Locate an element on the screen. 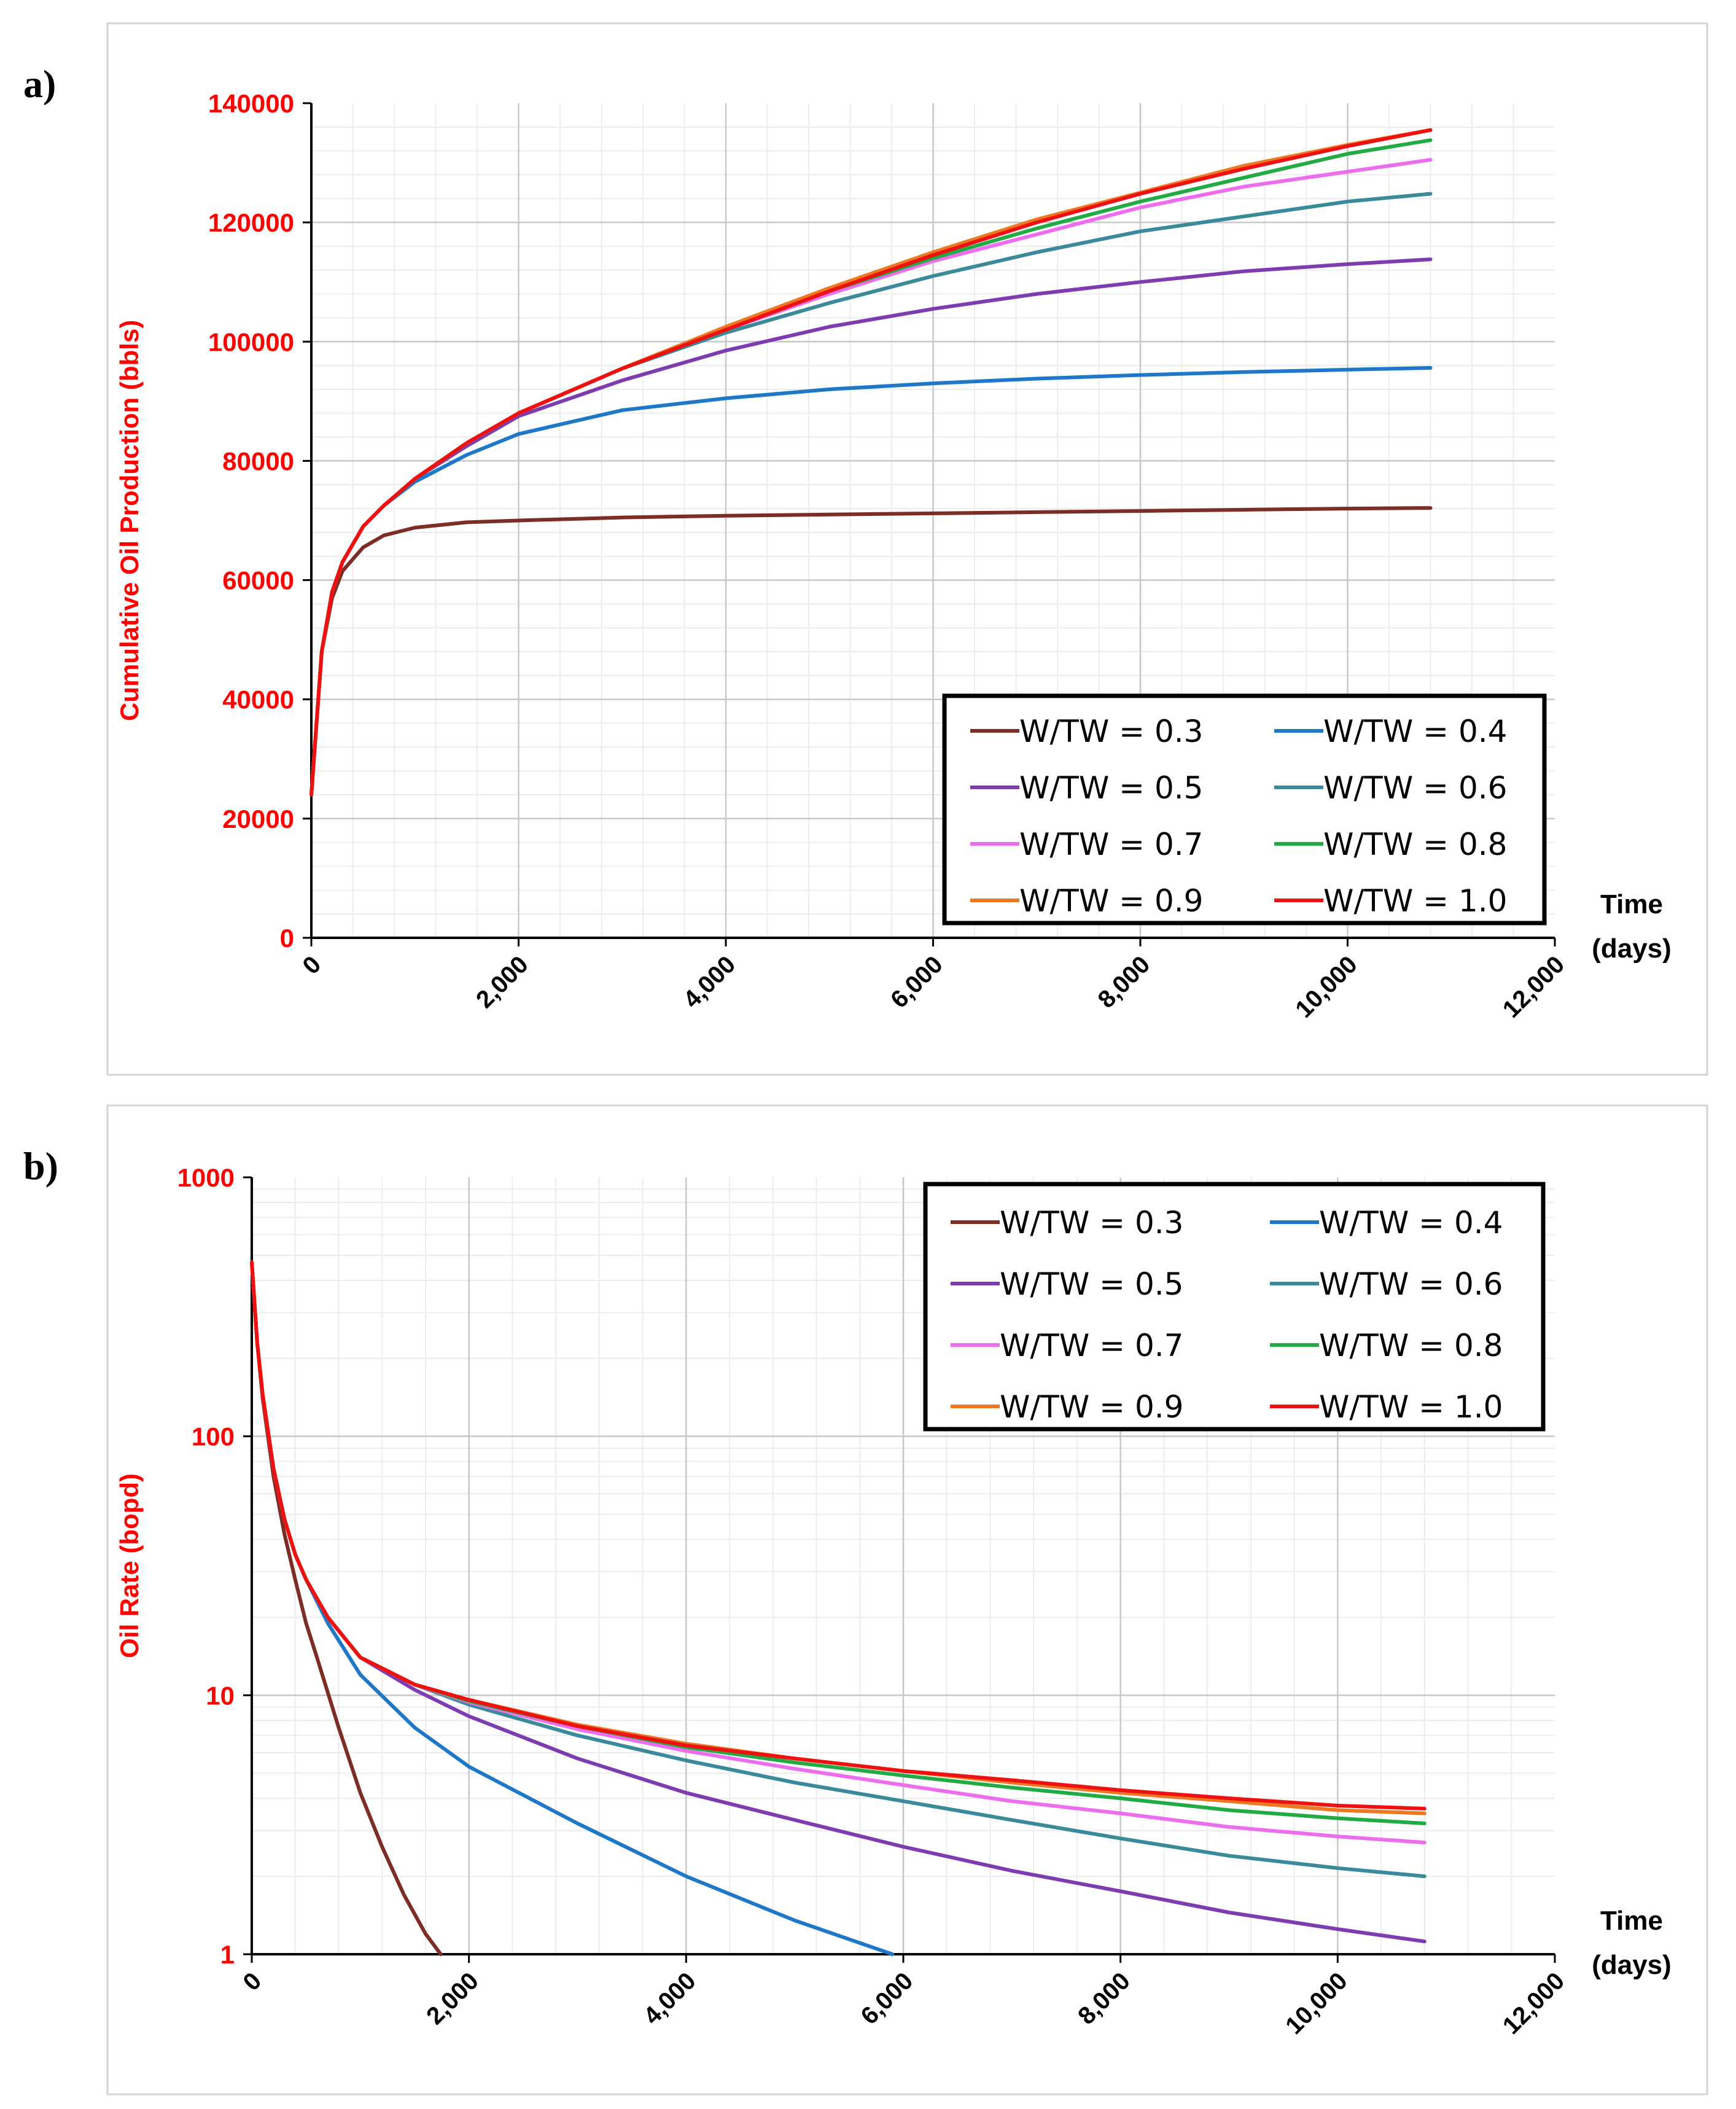  y-tick-label: 20000 is located at coordinates (258, 819).